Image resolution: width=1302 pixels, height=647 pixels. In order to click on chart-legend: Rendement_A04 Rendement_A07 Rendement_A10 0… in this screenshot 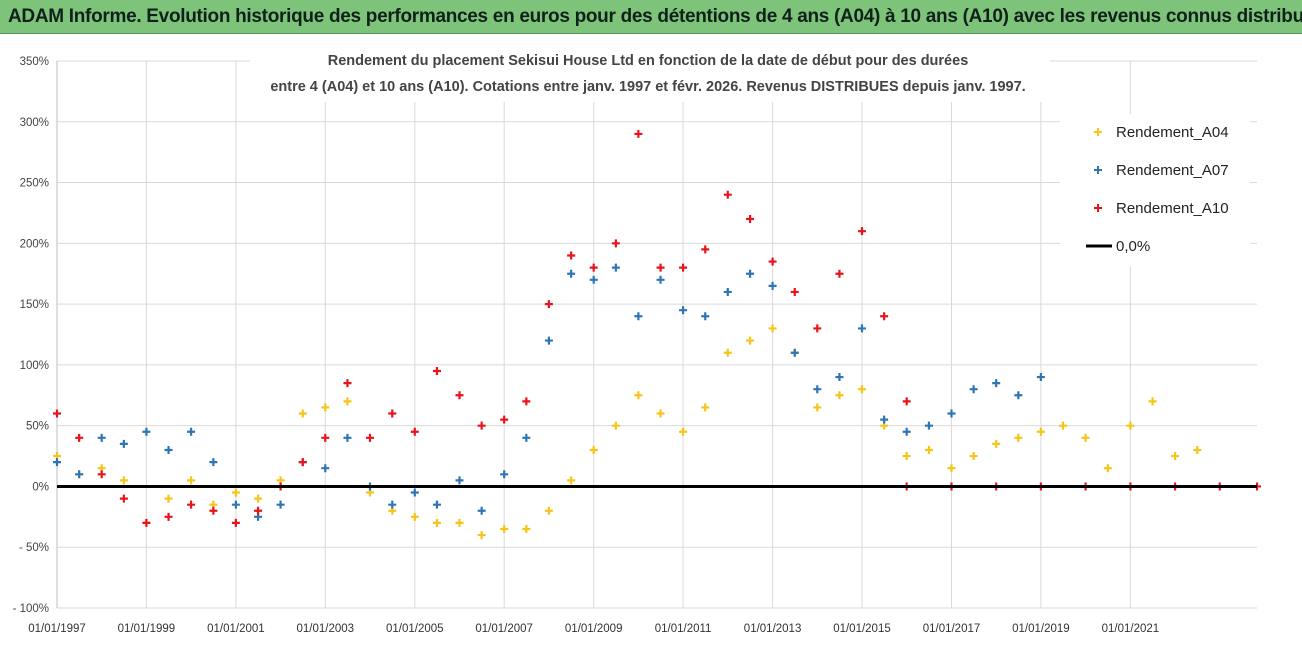, I will do `click(1155, 190)`.